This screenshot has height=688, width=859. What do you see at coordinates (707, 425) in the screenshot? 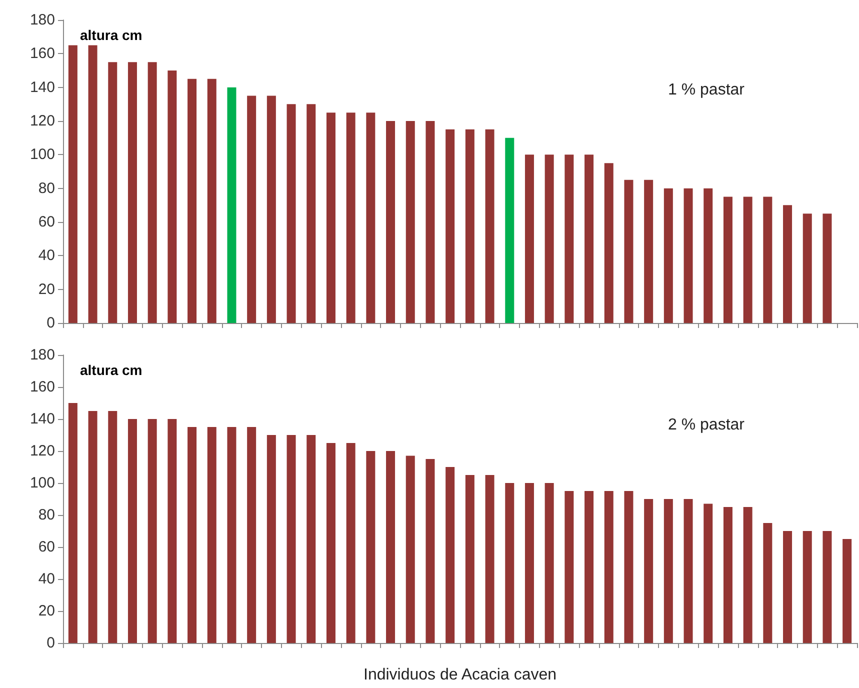
I see `annotation: 2 % pastar` at bounding box center [707, 425].